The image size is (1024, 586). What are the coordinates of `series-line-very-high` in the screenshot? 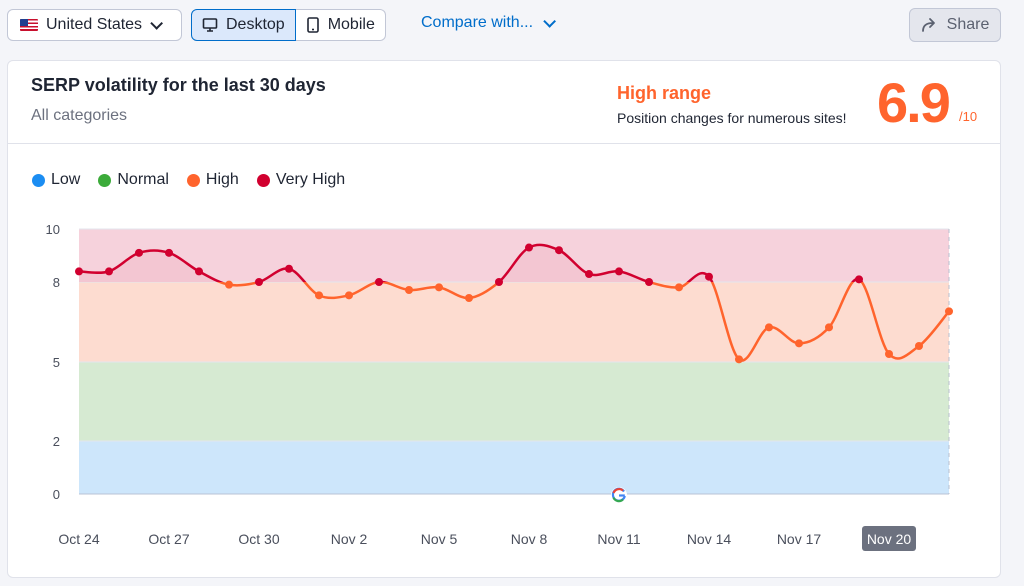 It's located at (471, 262).